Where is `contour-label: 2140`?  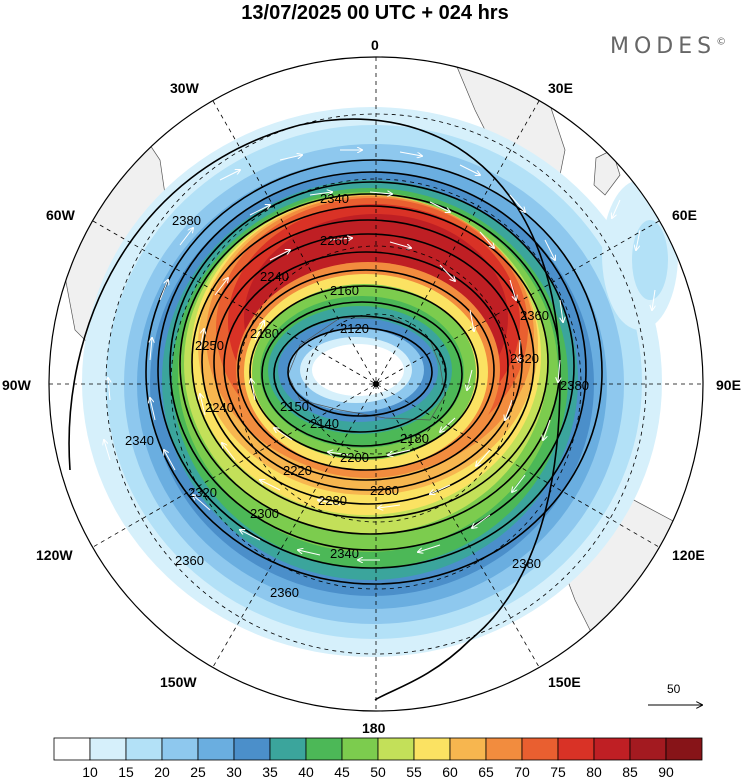 contour-label: 2140 is located at coordinates (324, 423).